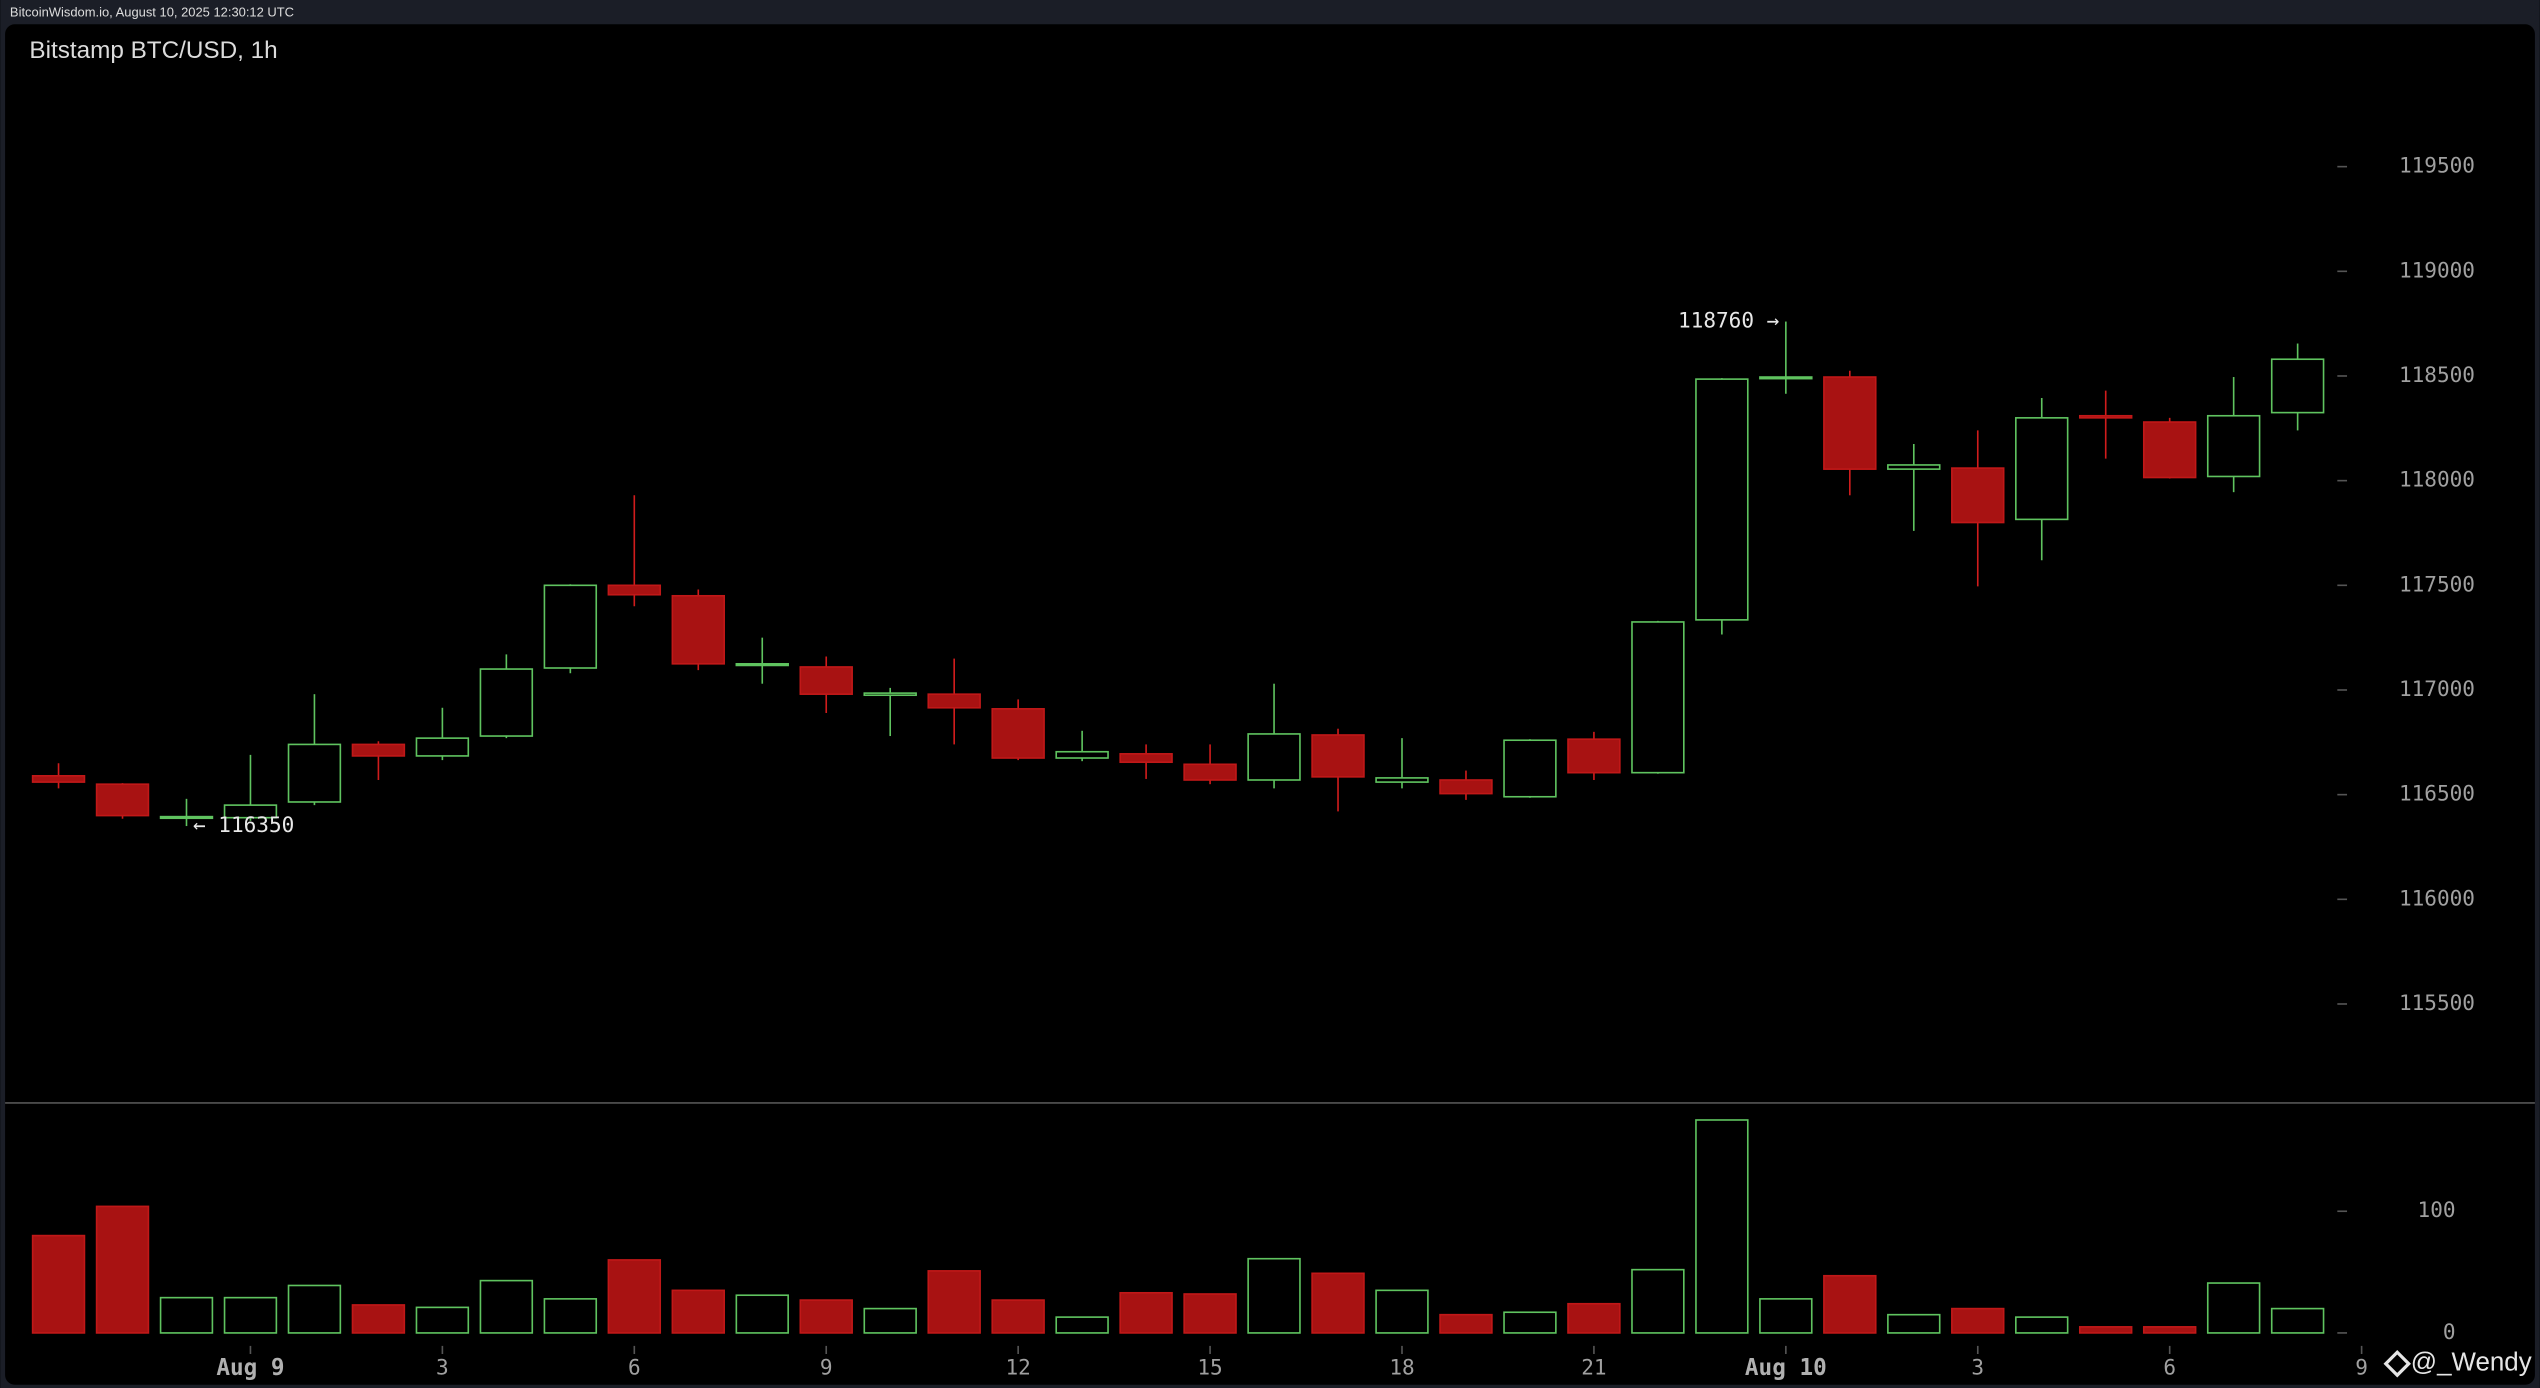  What do you see at coordinates (2437, 165) in the screenshot?
I see `y-tick-label: 119500` at bounding box center [2437, 165].